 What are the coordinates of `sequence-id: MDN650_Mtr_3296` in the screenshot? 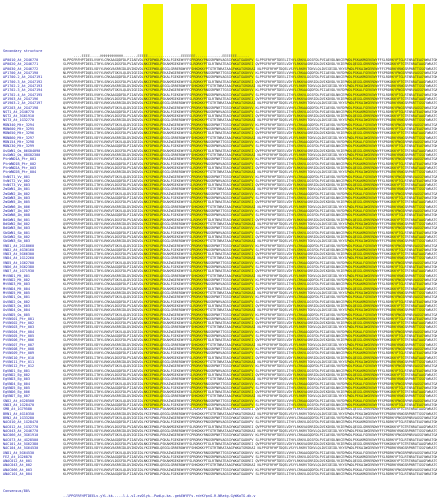 It's located at (19, 133).